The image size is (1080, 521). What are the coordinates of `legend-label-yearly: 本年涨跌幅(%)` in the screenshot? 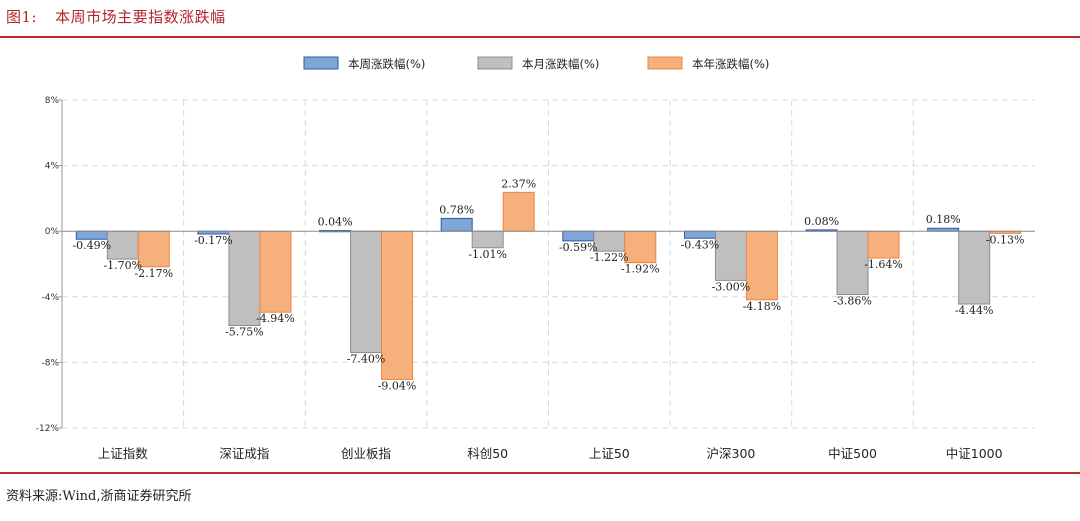 It's located at (730, 64).